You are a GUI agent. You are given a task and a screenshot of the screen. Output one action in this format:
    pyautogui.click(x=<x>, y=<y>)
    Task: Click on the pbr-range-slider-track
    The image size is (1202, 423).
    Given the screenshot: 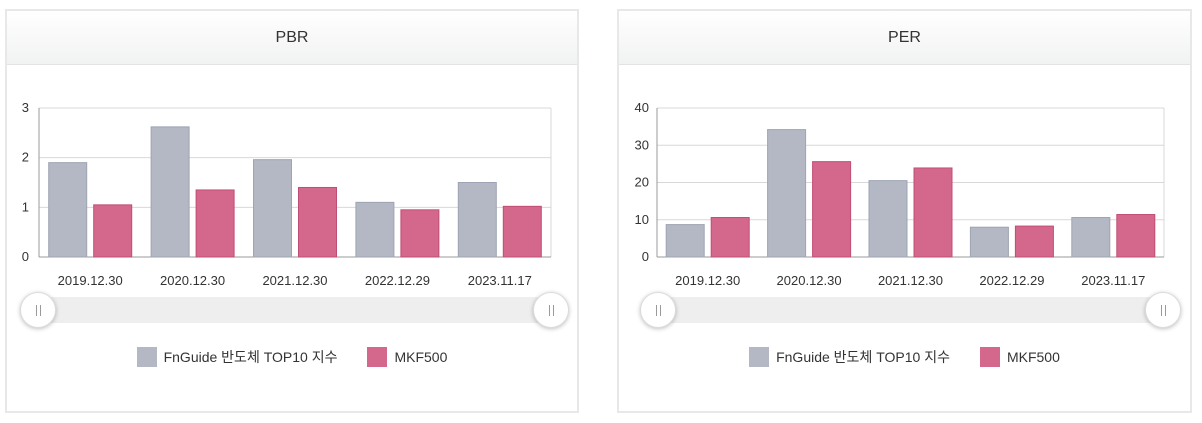 What is the action you would take?
    pyautogui.click(x=293, y=310)
    